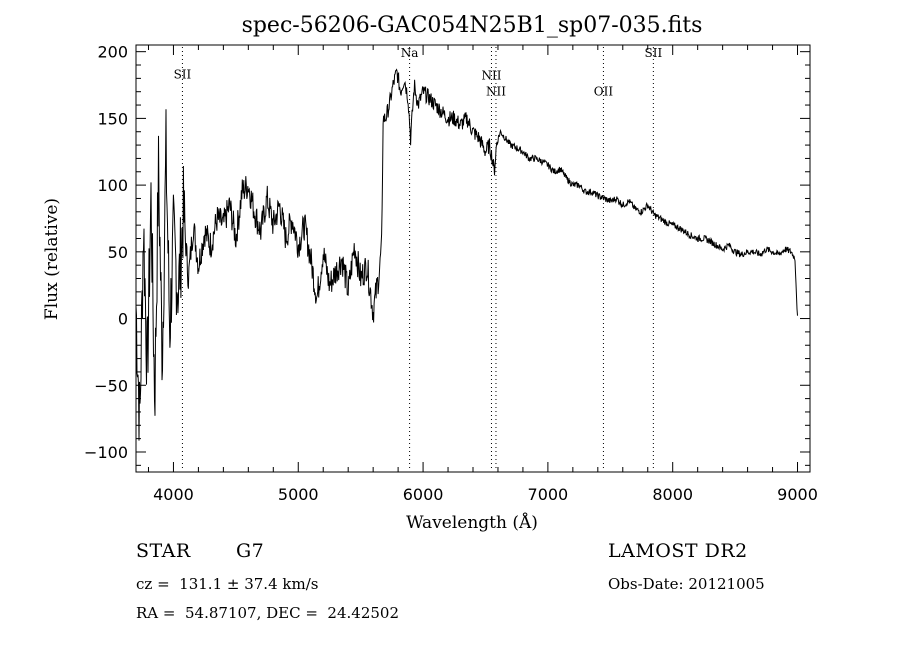  Describe the element at coordinates (112, 52) in the screenshot. I see `y-tick-label: 200` at that location.